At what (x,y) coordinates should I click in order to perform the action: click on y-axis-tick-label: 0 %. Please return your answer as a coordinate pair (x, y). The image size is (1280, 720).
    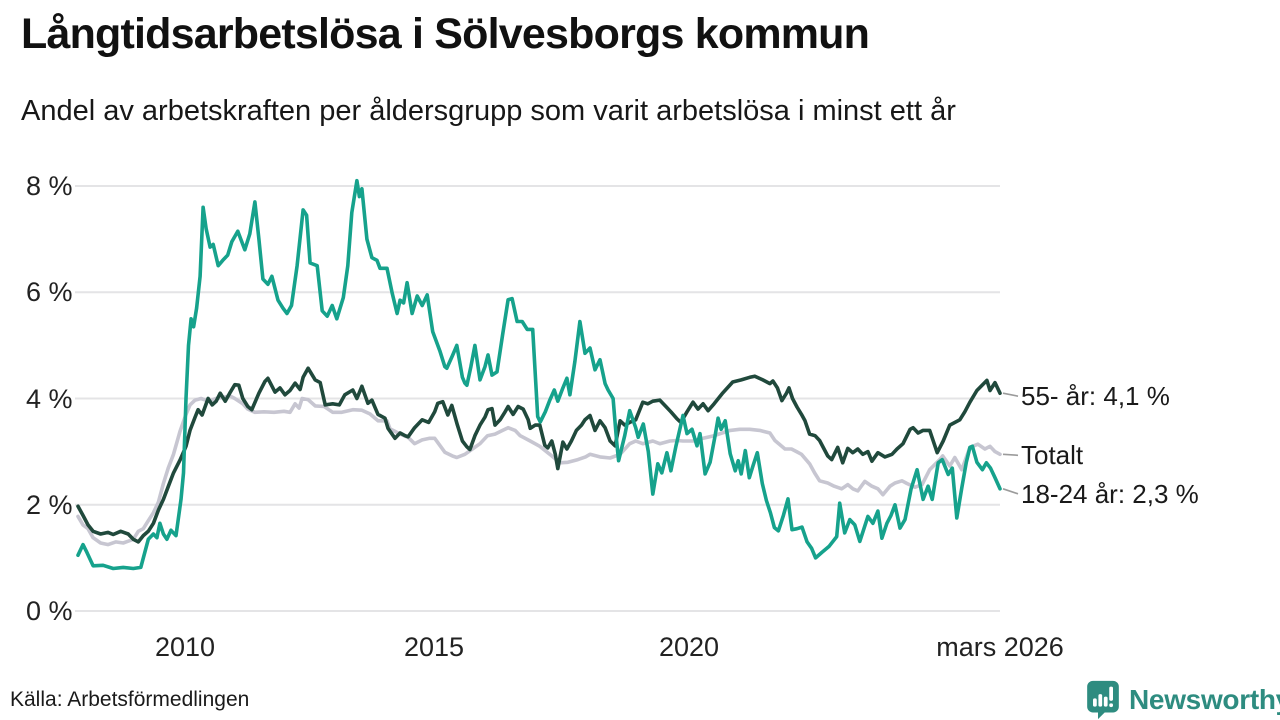
    Looking at the image, I should click on (49, 611).